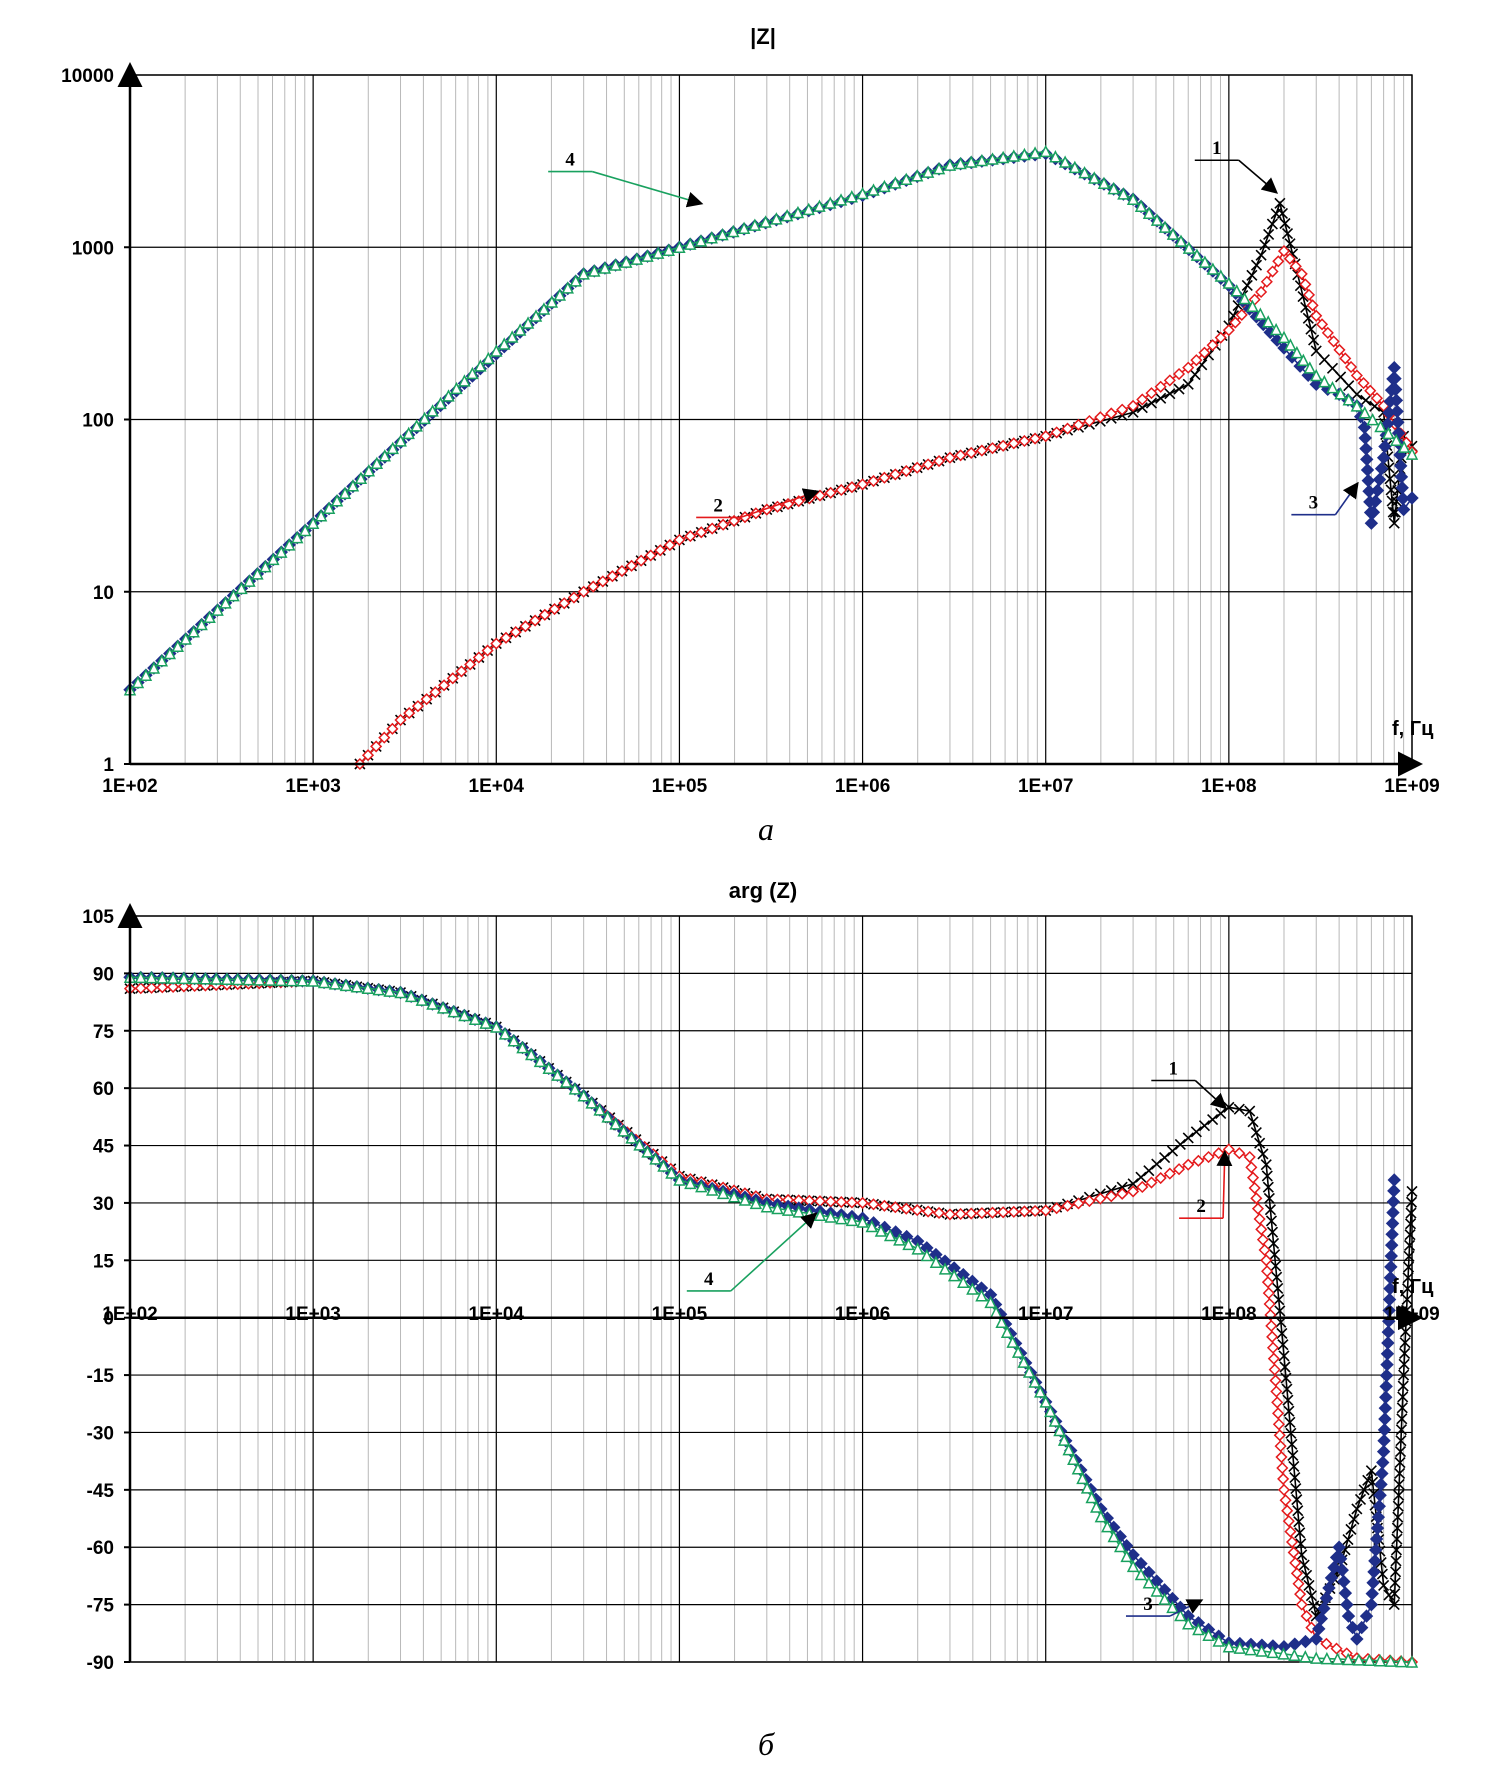 The width and height of the screenshot is (1494, 1767). Describe the element at coordinates (766, 829) in the screenshot. I see `figure-caption: a` at that location.